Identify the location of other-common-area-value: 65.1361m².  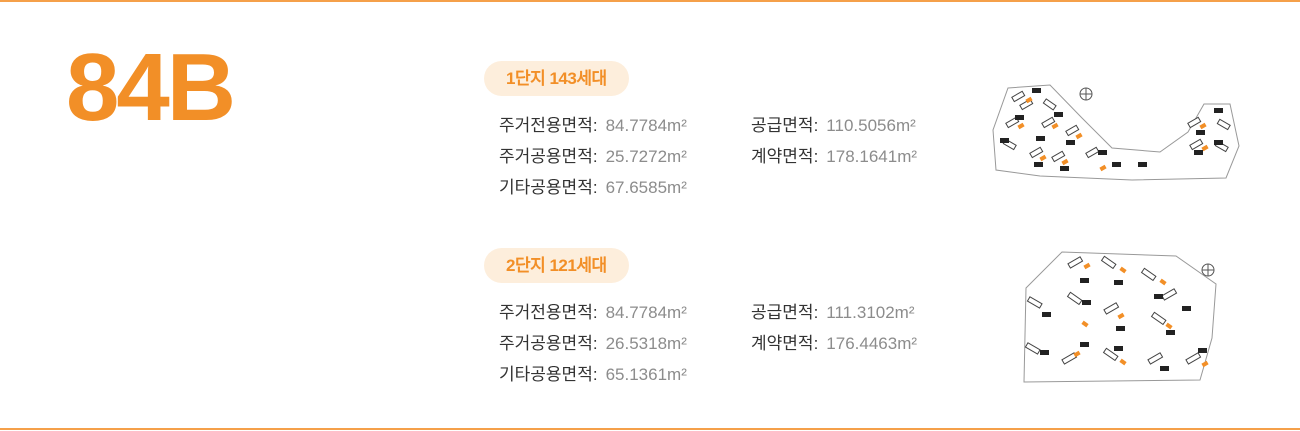
(646, 374).